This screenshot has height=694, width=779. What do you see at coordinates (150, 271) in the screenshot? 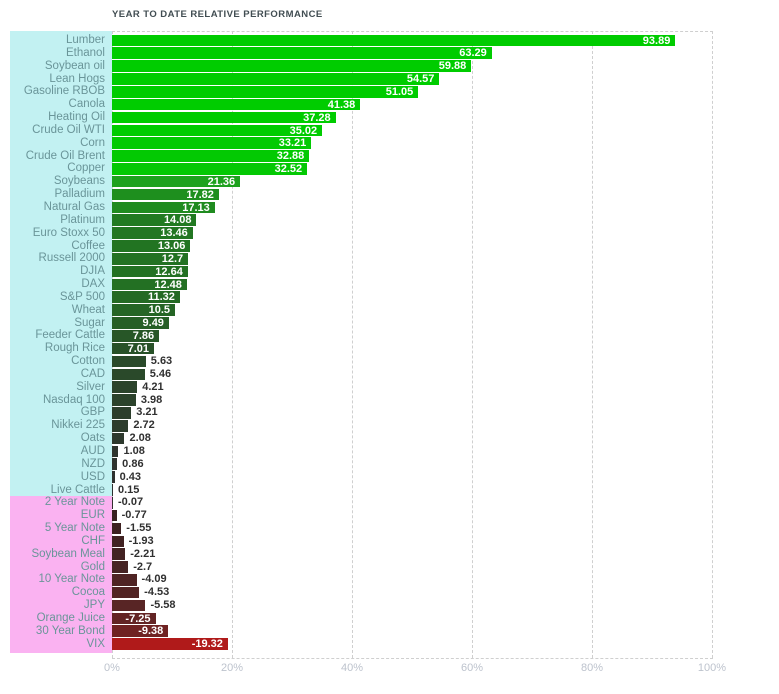
I see `bar: 12.64` at bounding box center [150, 271].